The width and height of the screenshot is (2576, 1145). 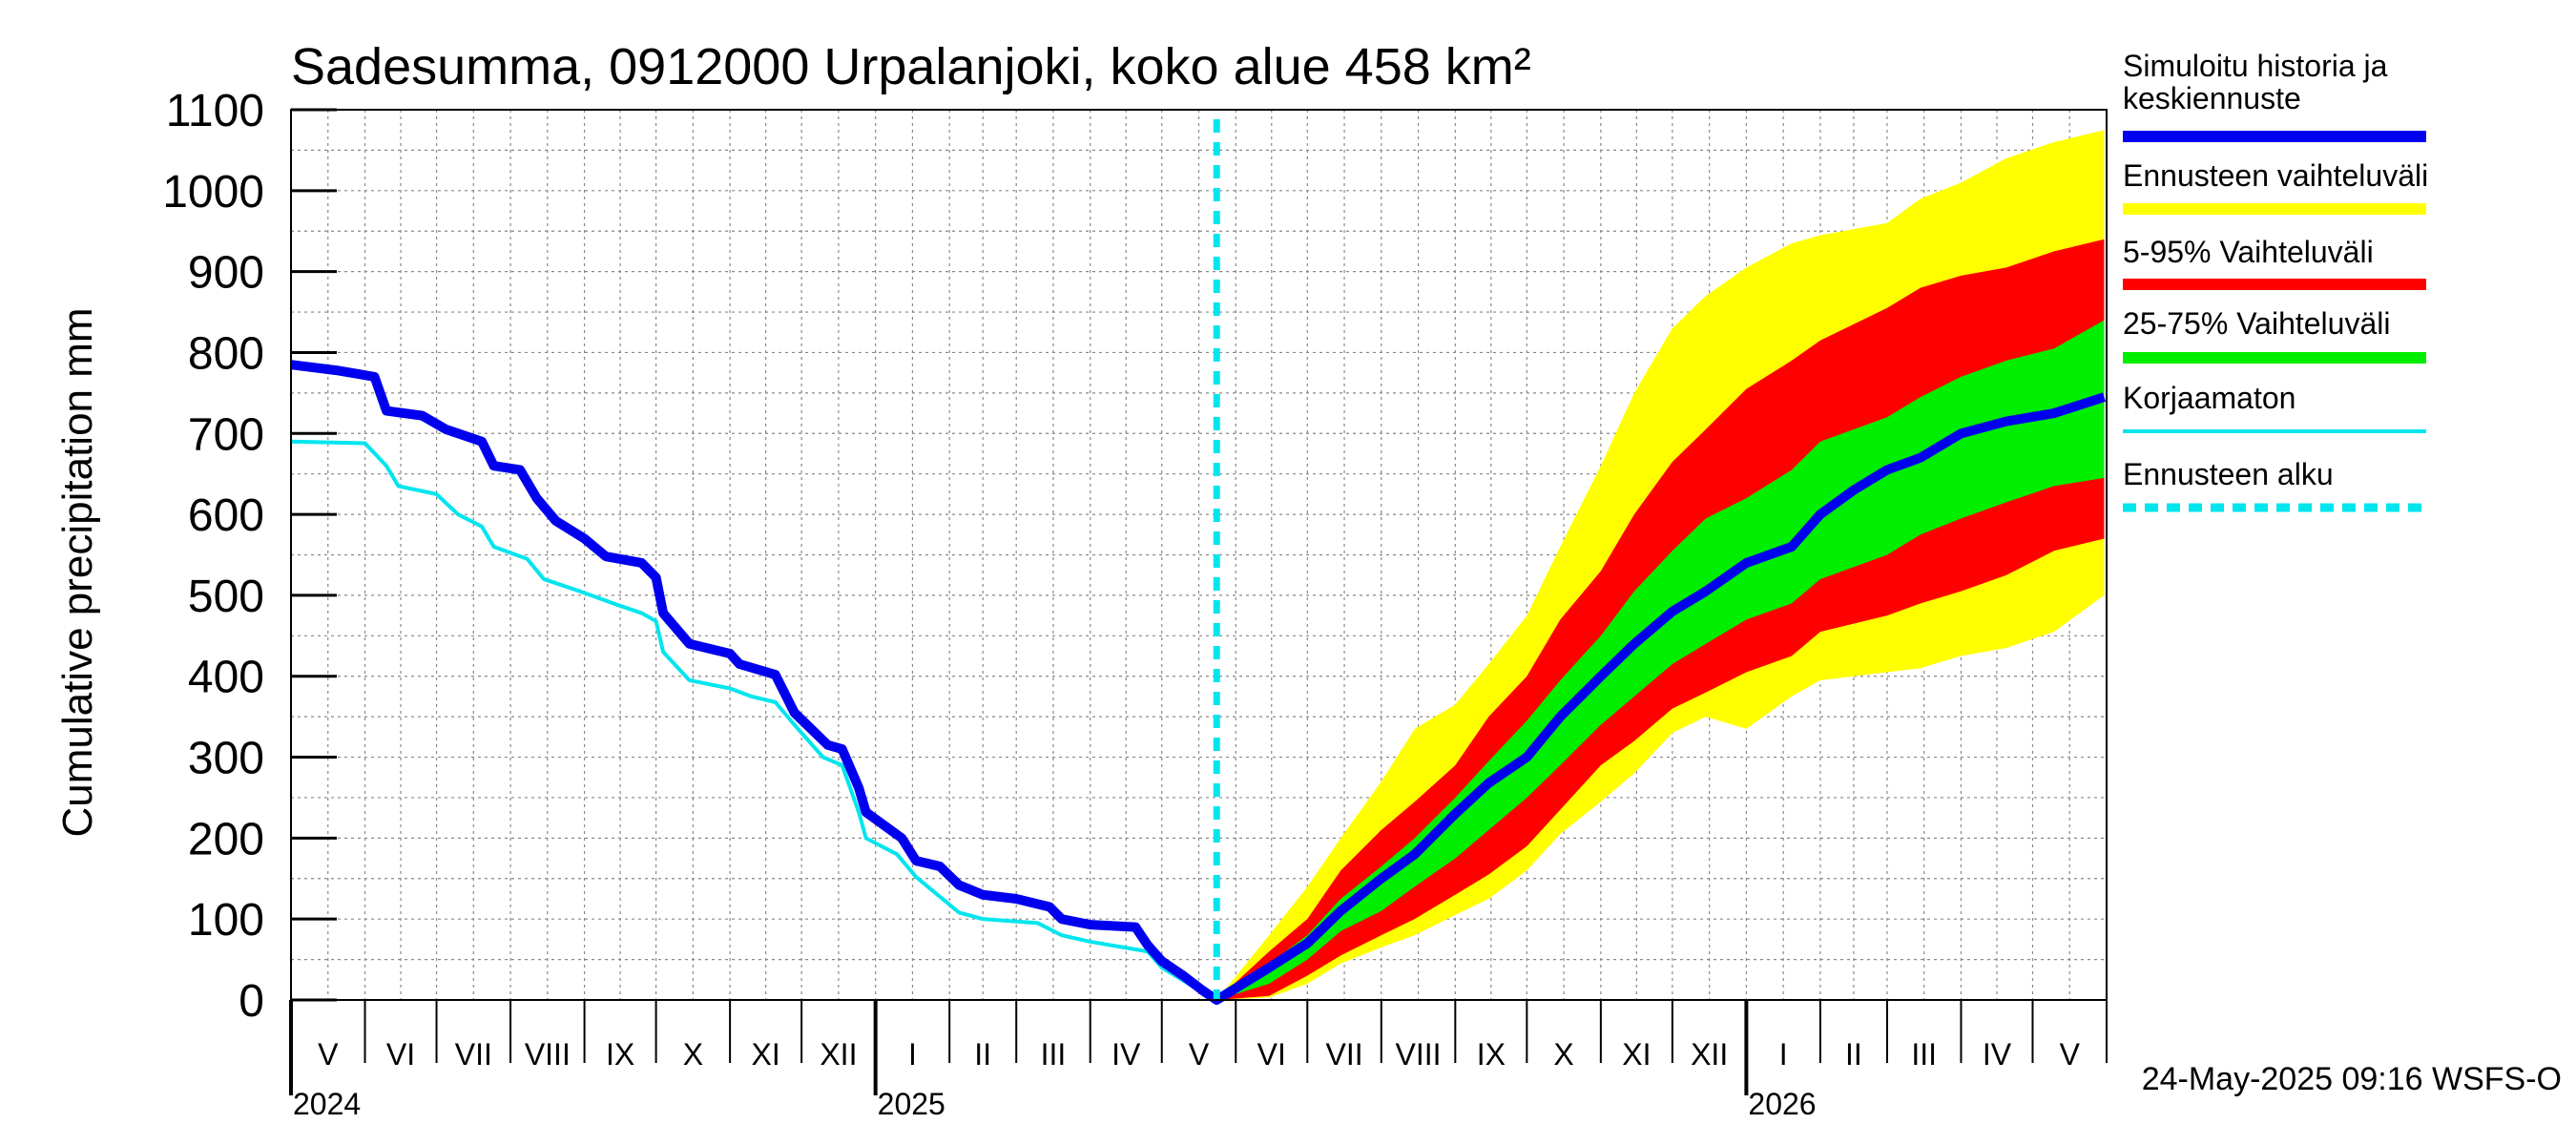 What do you see at coordinates (2275, 175) in the screenshot?
I see `legend-label: Ennusteen vaihteluväli` at bounding box center [2275, 175].